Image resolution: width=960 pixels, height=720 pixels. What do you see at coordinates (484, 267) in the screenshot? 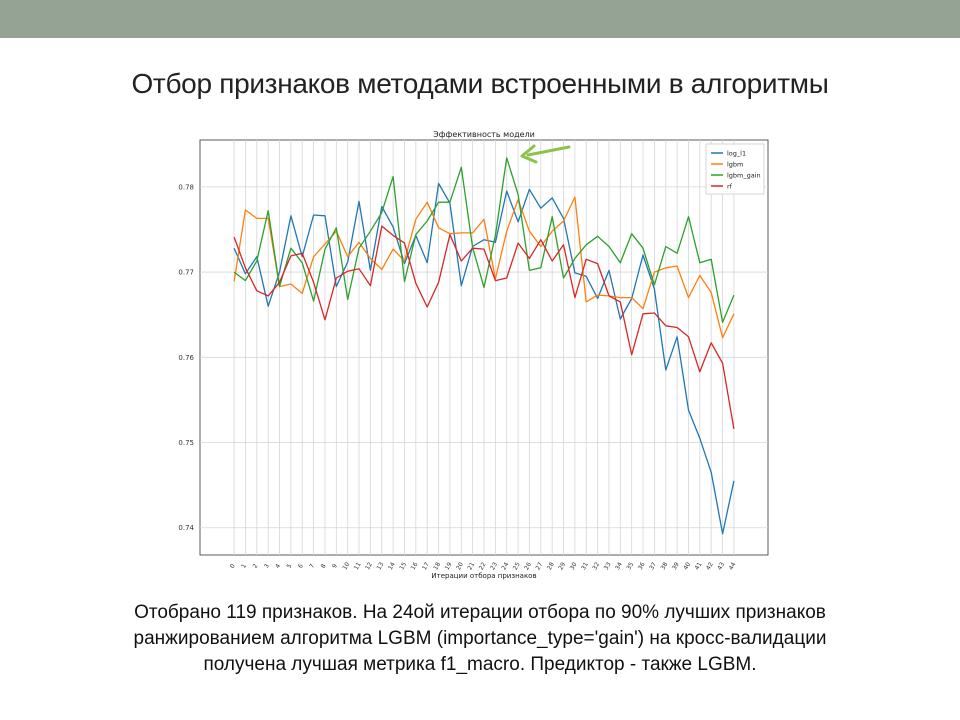
I see `series-line-lgbm` at bounding box center [484, 267].